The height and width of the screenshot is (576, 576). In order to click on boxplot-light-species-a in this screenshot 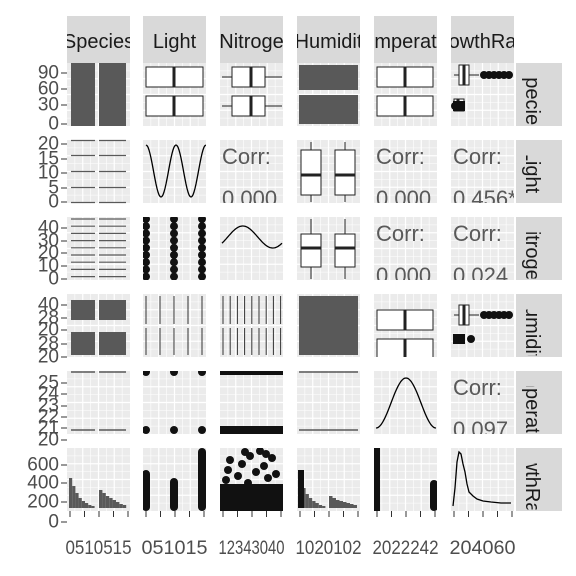, I will do `click(174, 77)`.